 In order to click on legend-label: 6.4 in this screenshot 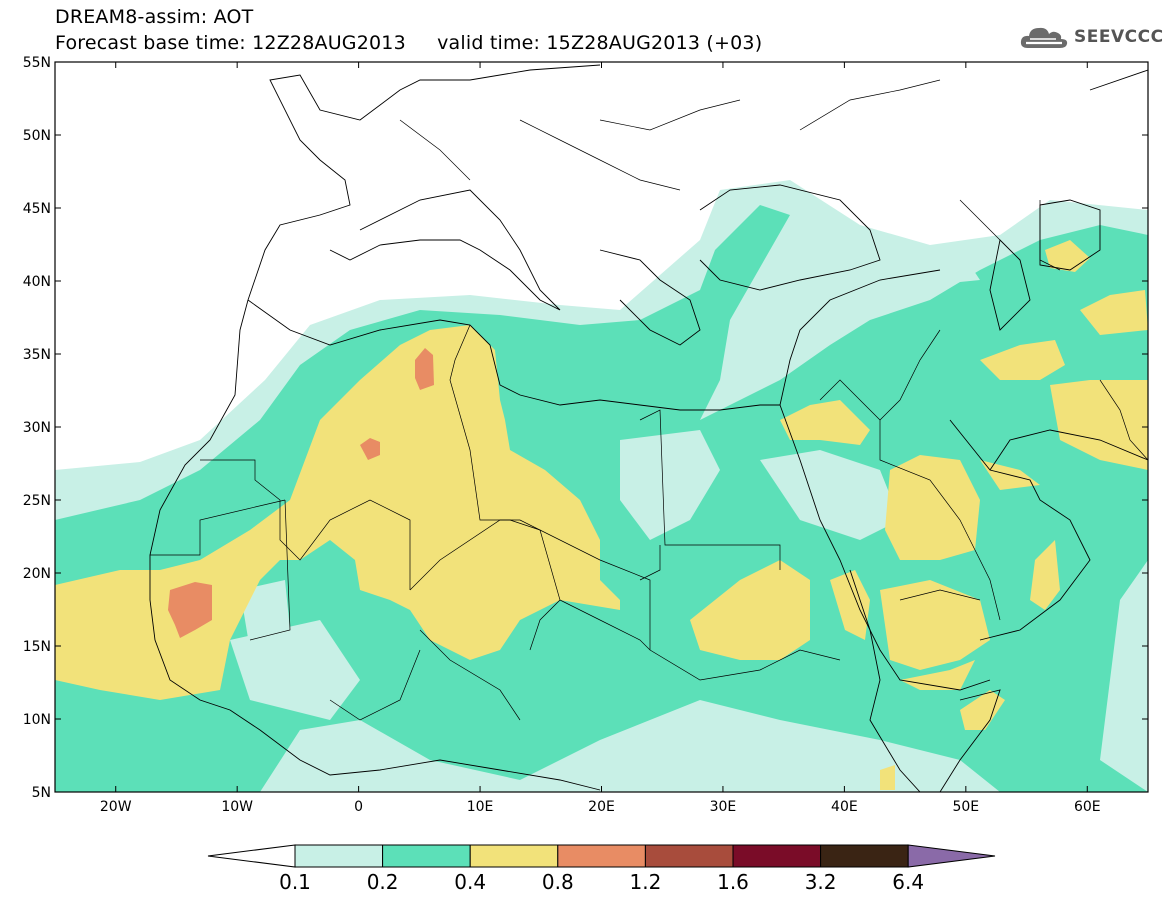, I will do `click(908, 882)`.